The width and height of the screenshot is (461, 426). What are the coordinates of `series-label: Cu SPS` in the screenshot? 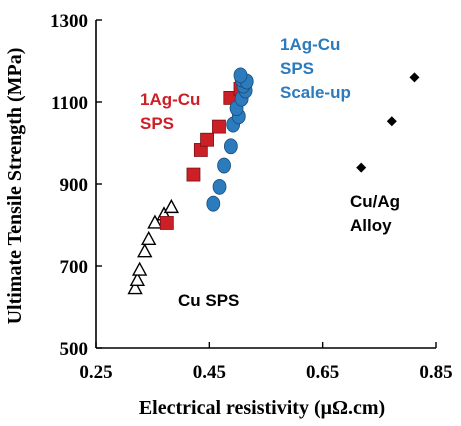 It's located at (208, 300).